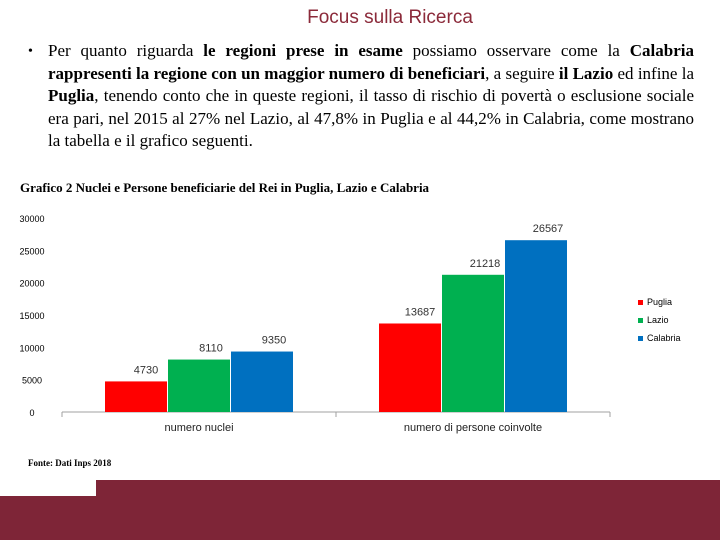  Describe the element at coordinates (586, 73) in the screenshot. I see `paragraph-run: il Lazio` at that location.